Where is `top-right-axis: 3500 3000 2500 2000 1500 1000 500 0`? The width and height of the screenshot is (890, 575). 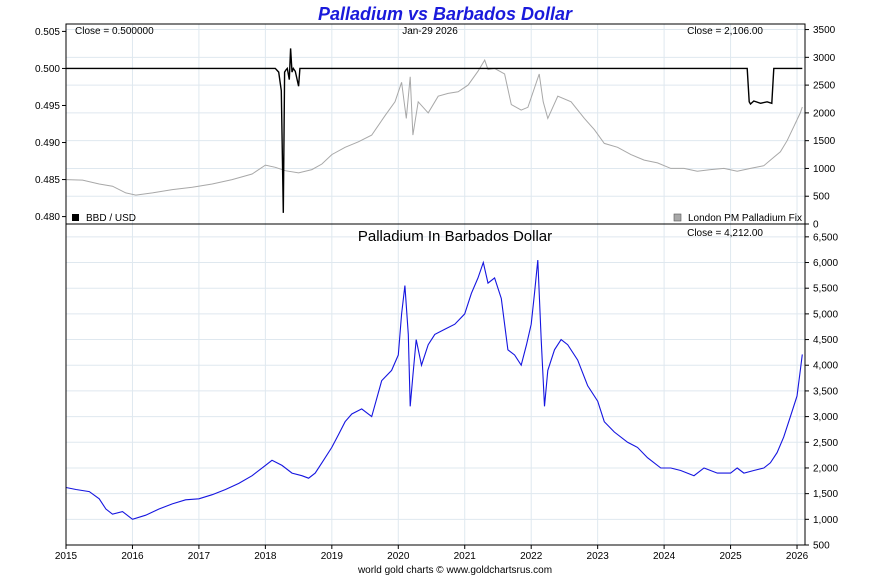
top-right-axis: 3500 3000 2500 2000 1500 1000 500 0 is located at coordinates (820, 128).